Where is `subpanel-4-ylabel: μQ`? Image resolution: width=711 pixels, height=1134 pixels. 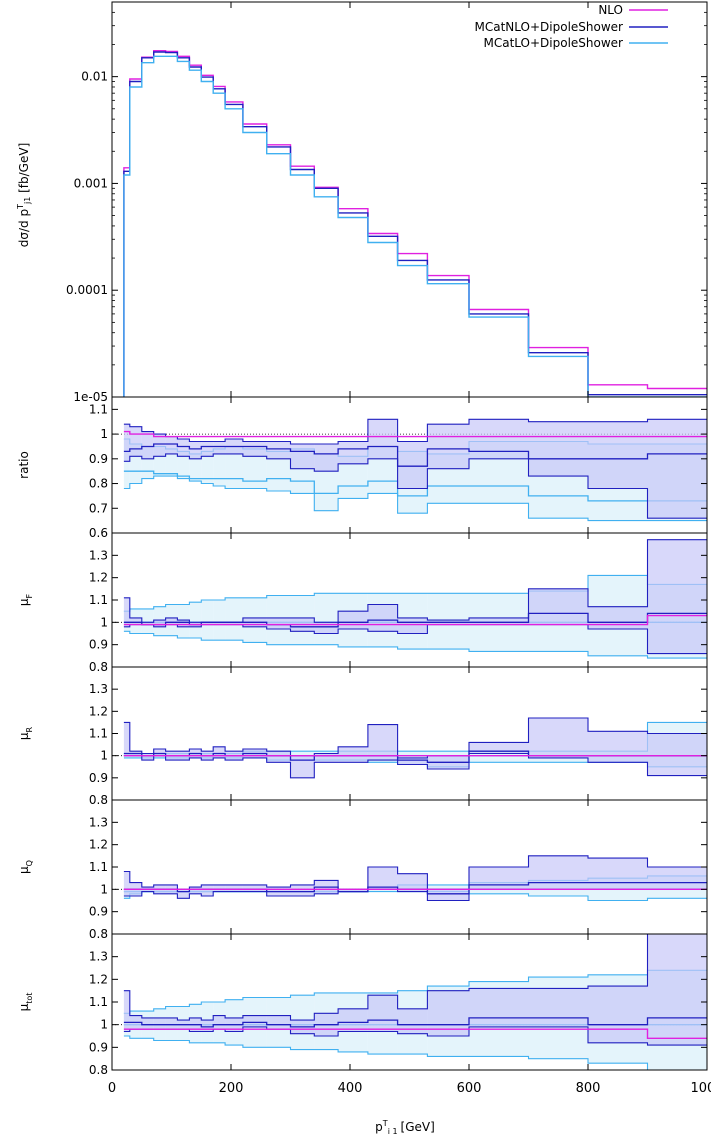 subpanel-4-ylabel: μQ is located at coordinates (25, 867).